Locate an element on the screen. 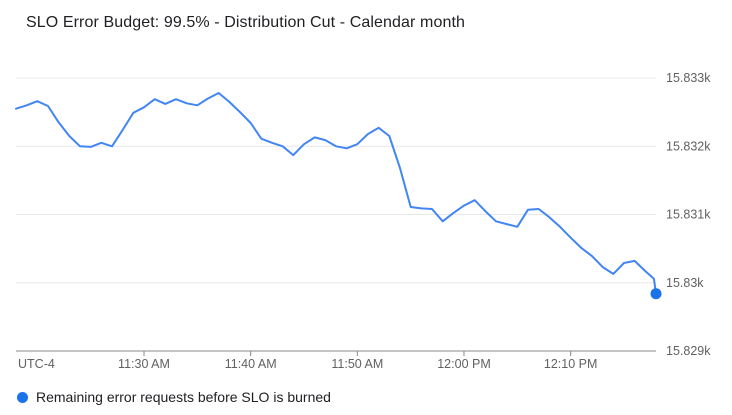  y-axis-tick-label: 15.829k is located at coordinates (688, 351).